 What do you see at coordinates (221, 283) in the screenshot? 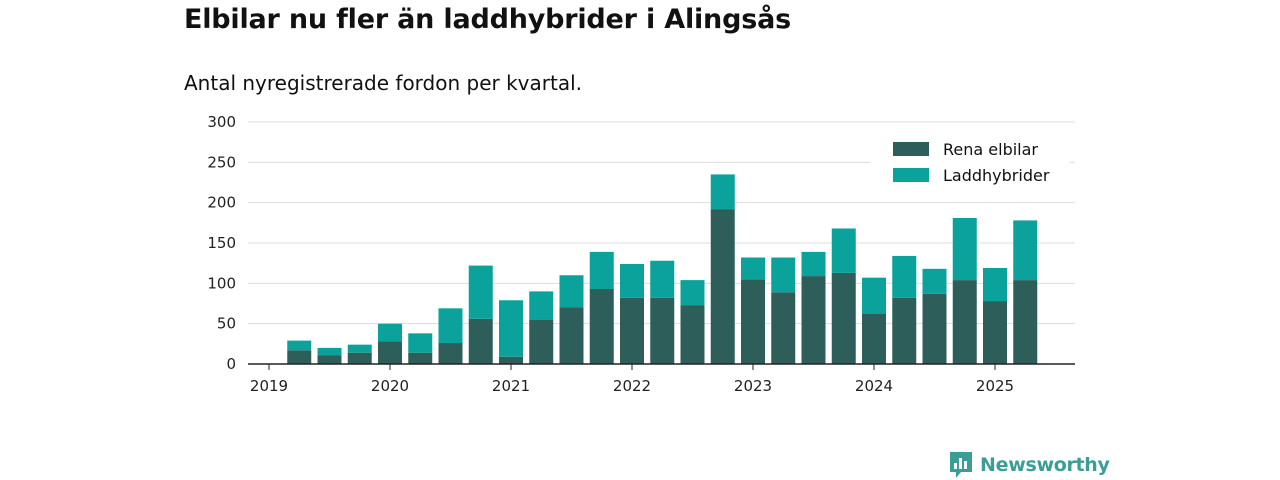
I see `y-tick-label: 100` at bounding box center [221, 283].